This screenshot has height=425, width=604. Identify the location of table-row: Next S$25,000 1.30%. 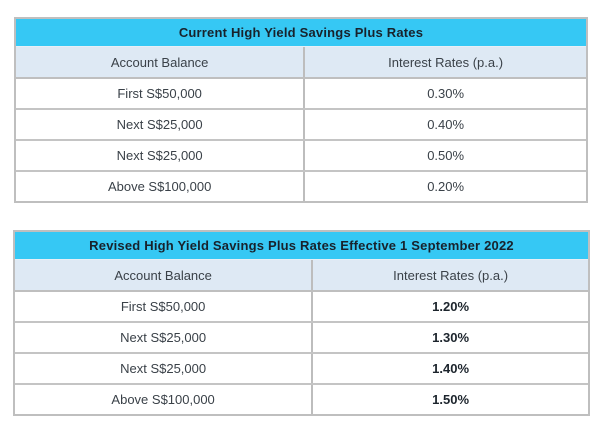
(301, 338).